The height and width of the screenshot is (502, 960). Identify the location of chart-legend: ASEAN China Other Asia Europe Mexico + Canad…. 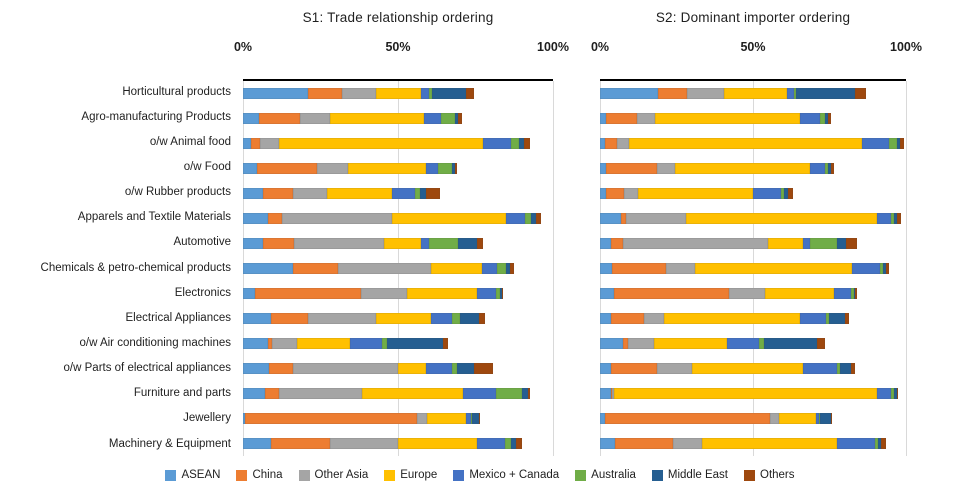
(480, 475).